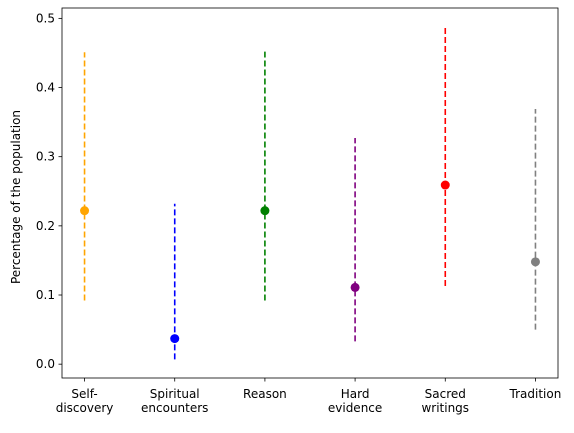  What do you see at coordinates (84, 394) in the screenshot?
I see `x-tick-label-line: Self-` at bounding box center [84, 394].